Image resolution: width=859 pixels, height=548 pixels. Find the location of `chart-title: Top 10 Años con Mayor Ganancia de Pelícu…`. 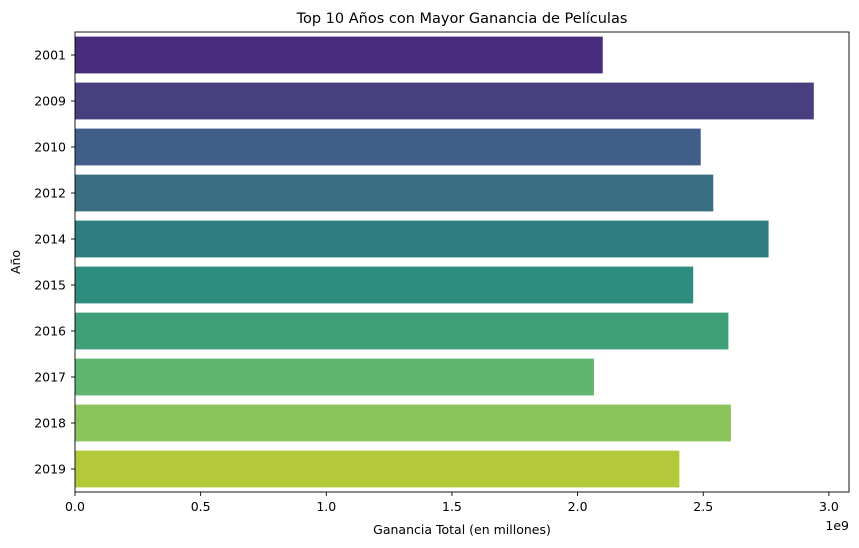

chart-title: Top 10 Años con Mayor Ganancia de Pelícu… is located at coordinates (462, 19).